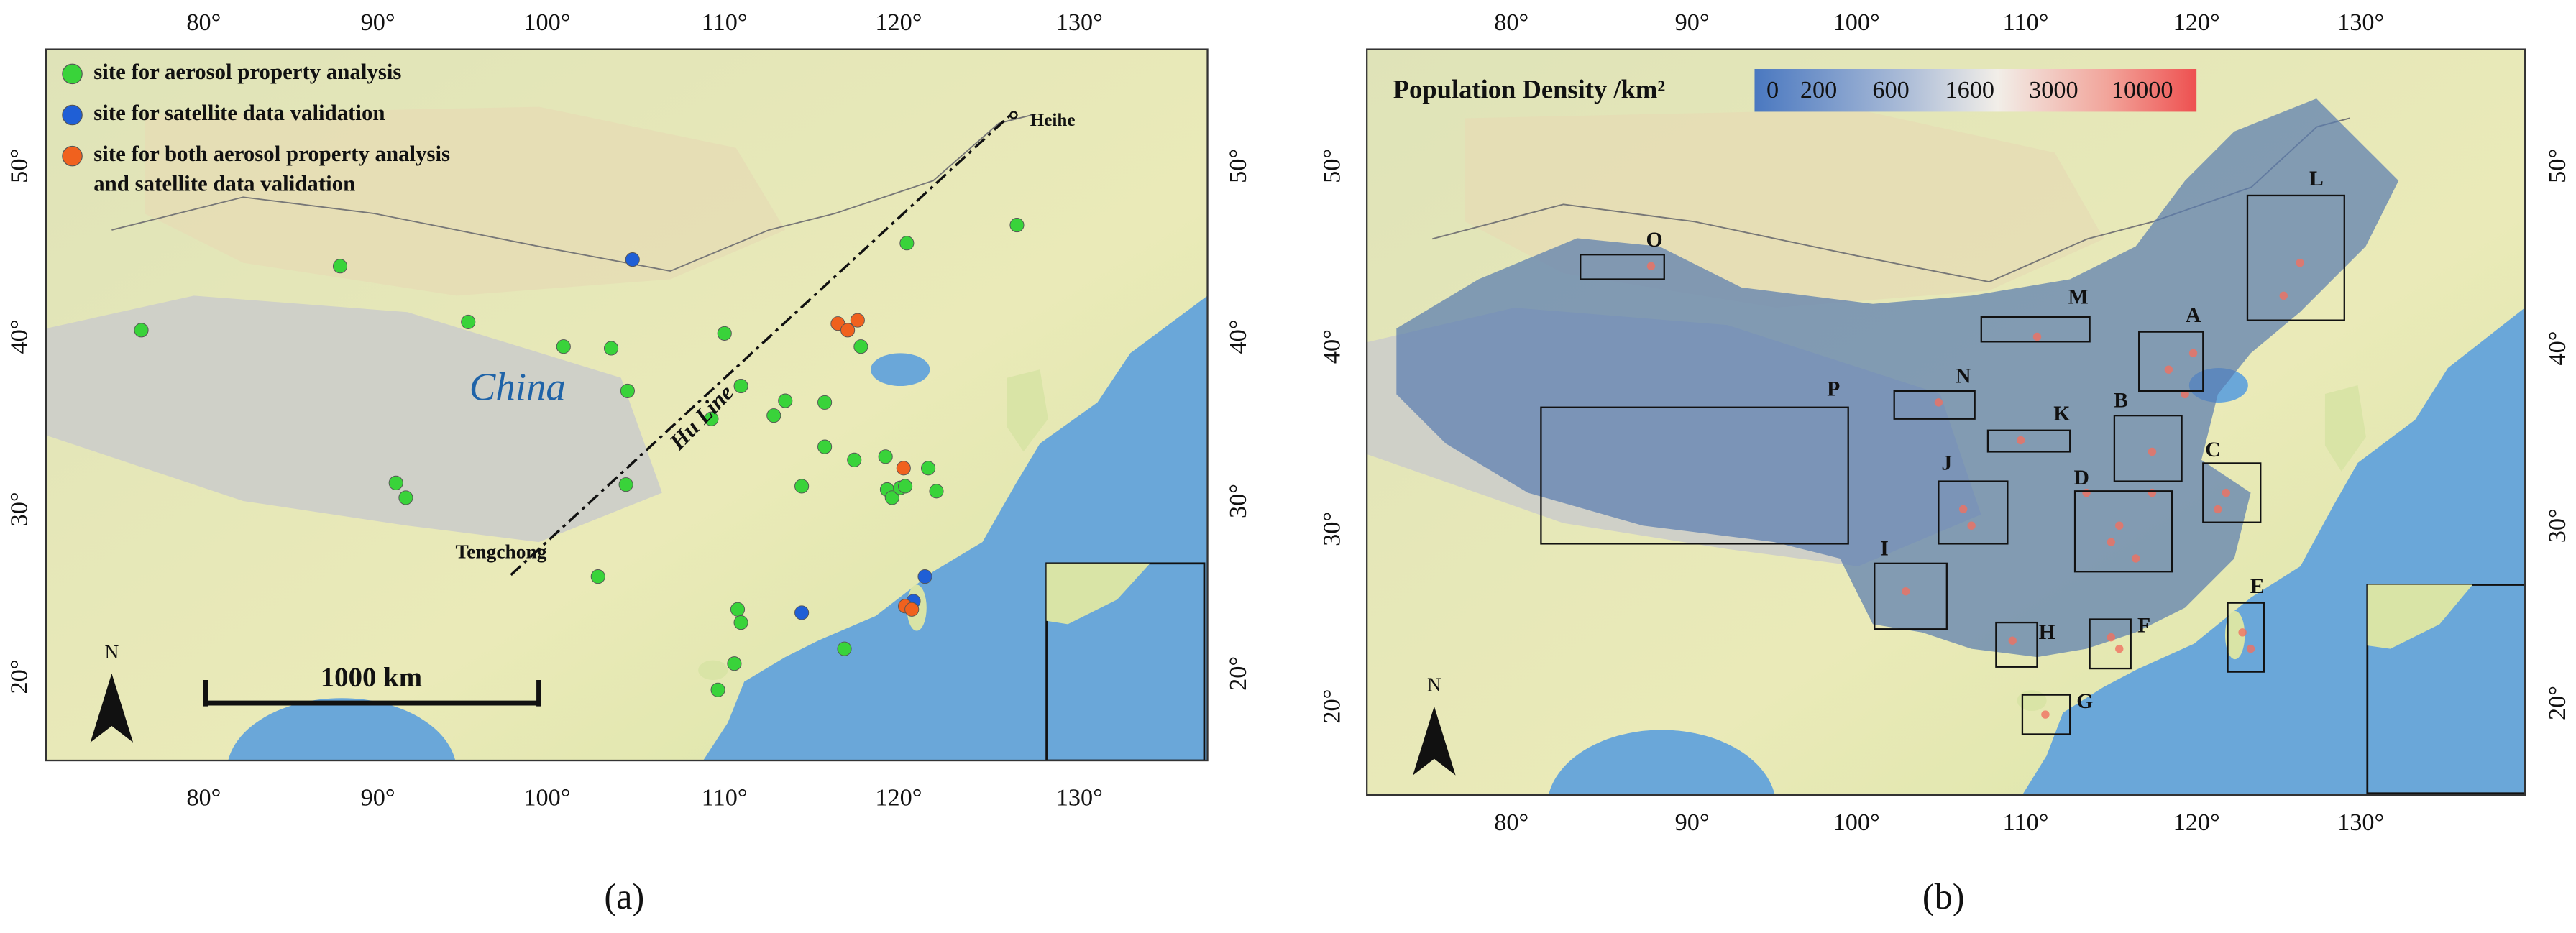  I want to click on legend-label: site for aerosol property analysis, so click(247, 72).